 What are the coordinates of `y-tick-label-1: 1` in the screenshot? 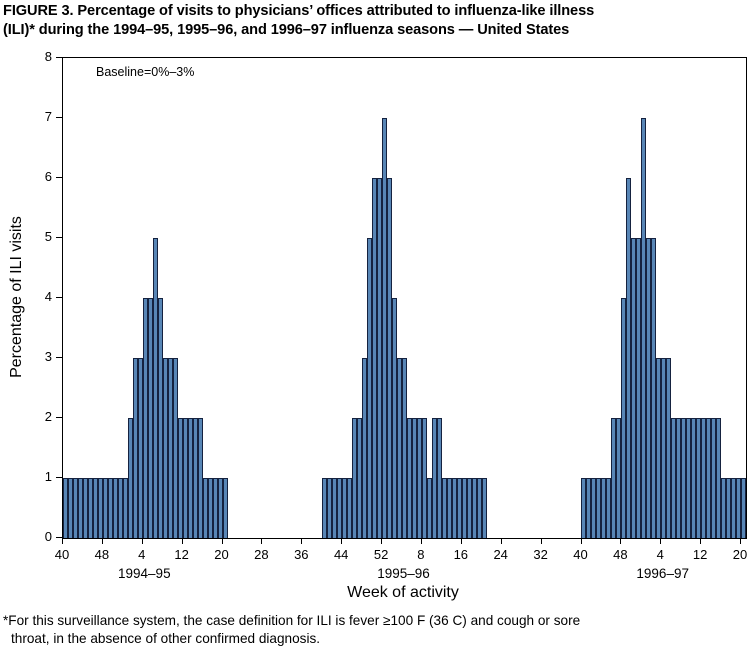 It's located at (48, 476).